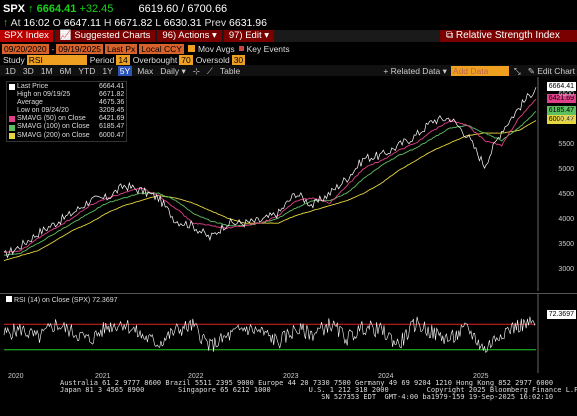  I want to click on price-change: +32.45, so click(96, 9).